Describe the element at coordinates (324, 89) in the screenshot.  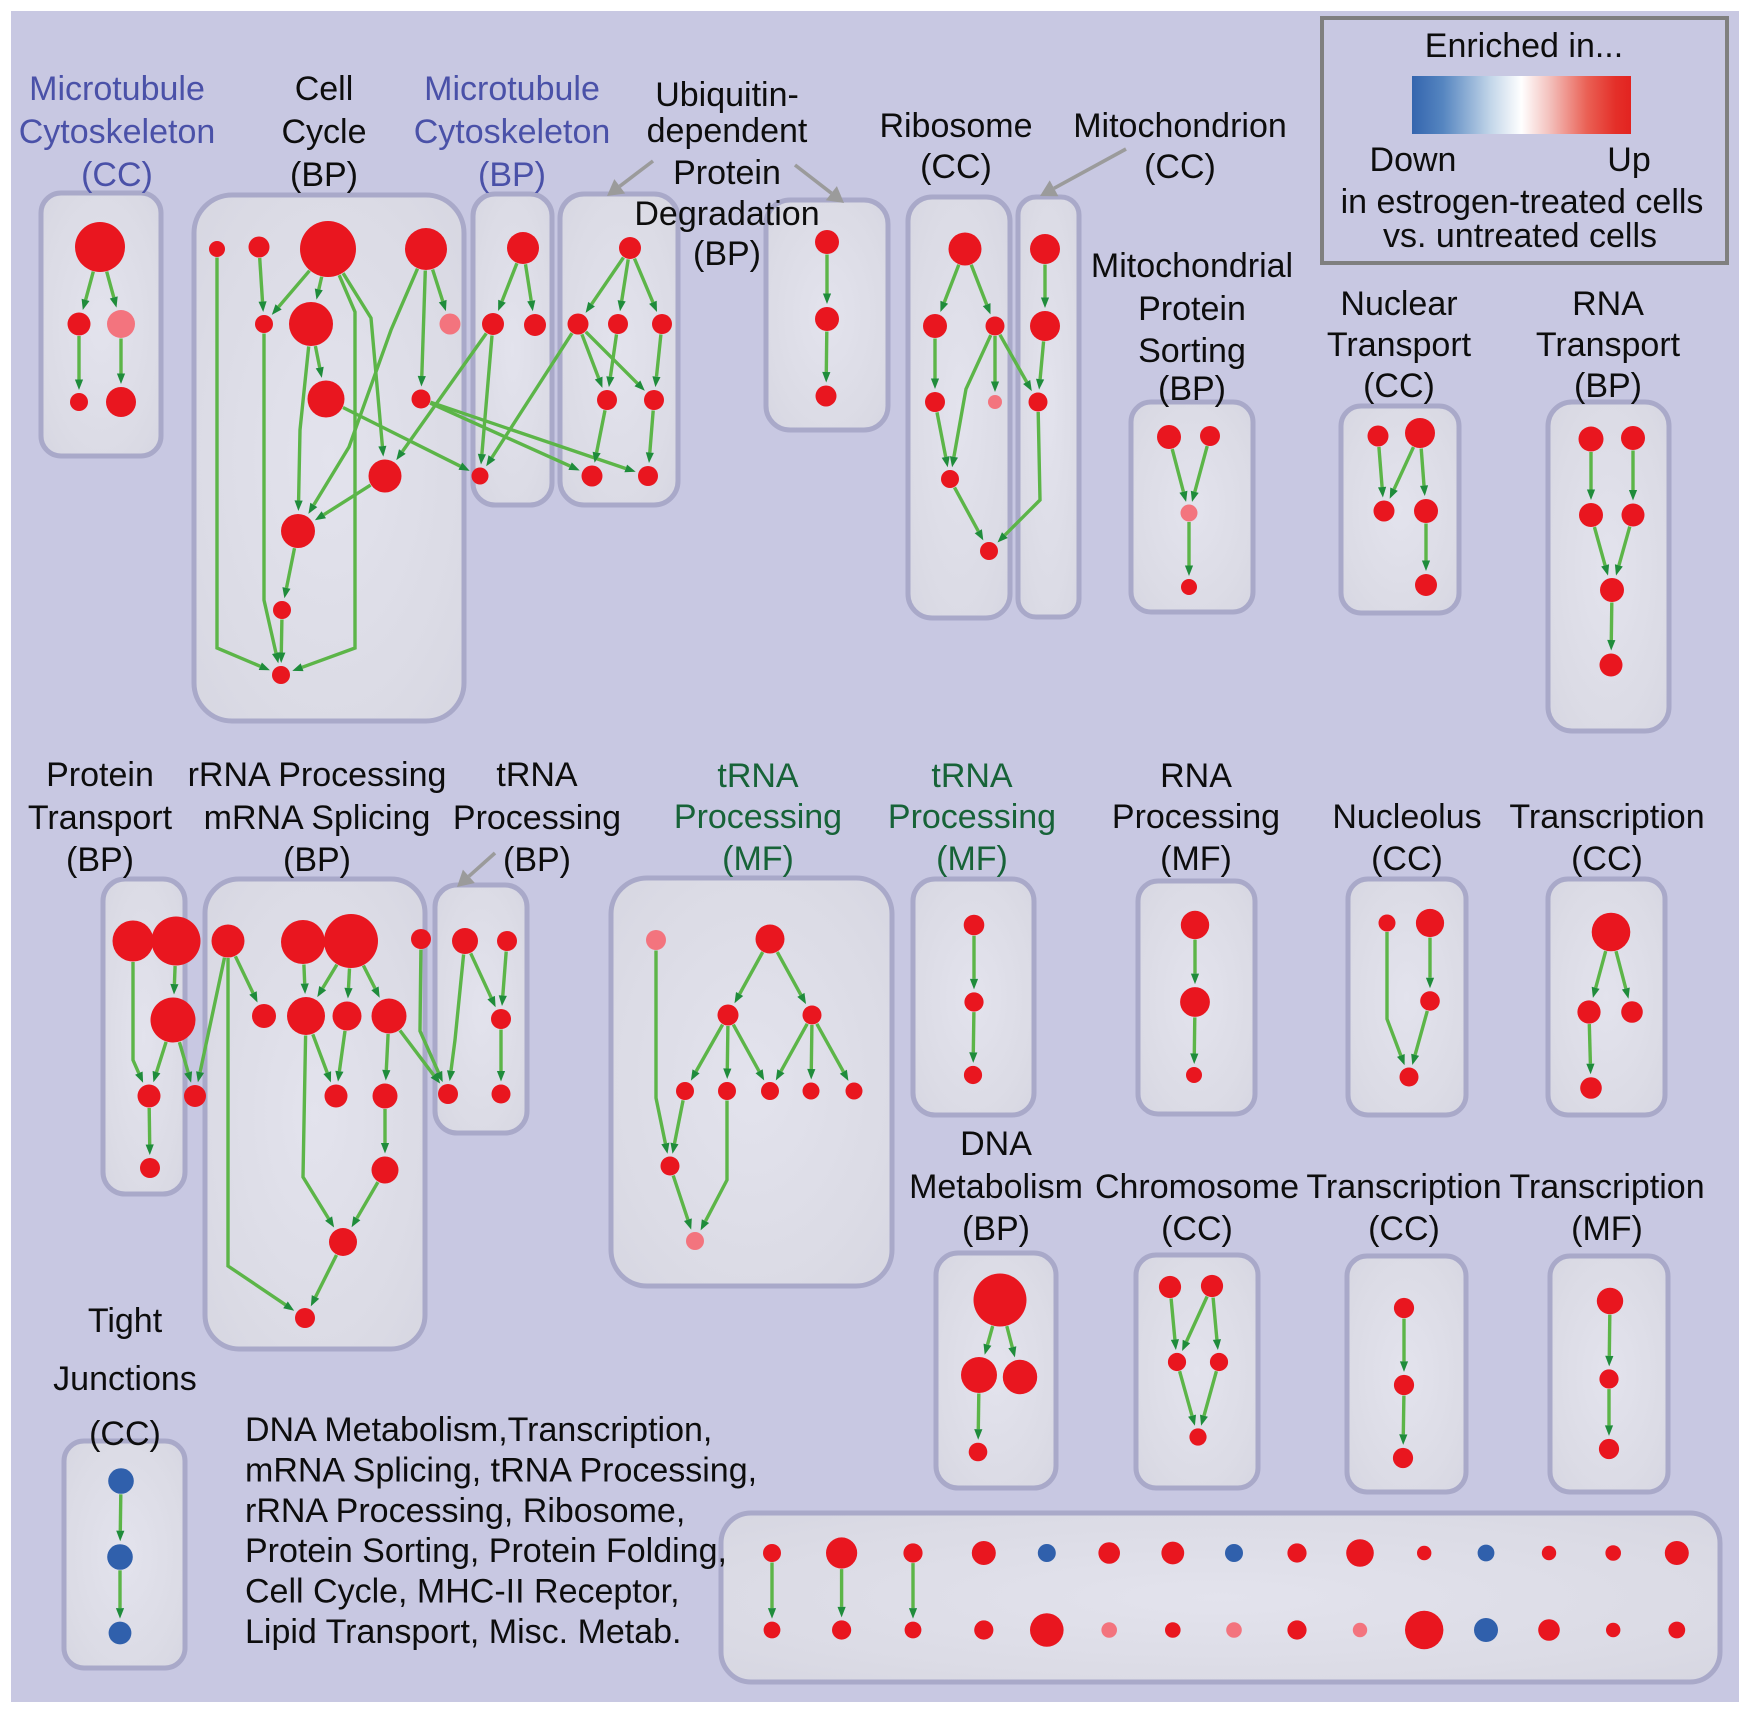
I see `svg-text: Cell` at that location.